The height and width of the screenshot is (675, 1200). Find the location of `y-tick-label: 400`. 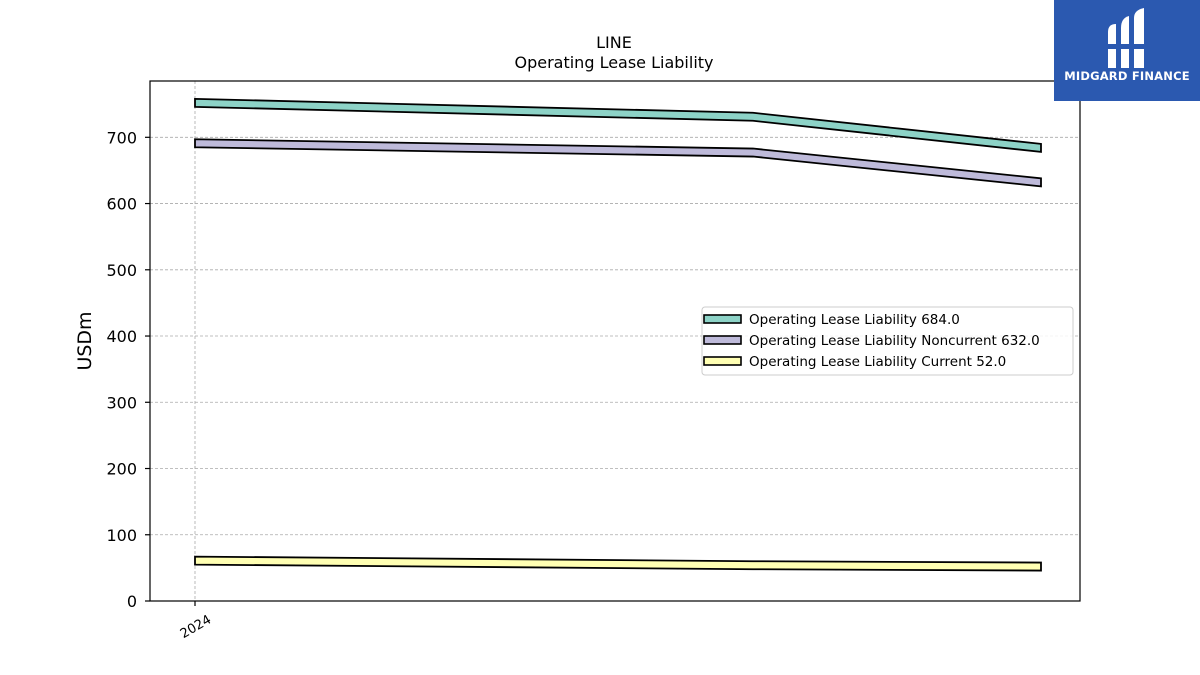

y-tick-label: 400 is located at coordinates (121, 336).